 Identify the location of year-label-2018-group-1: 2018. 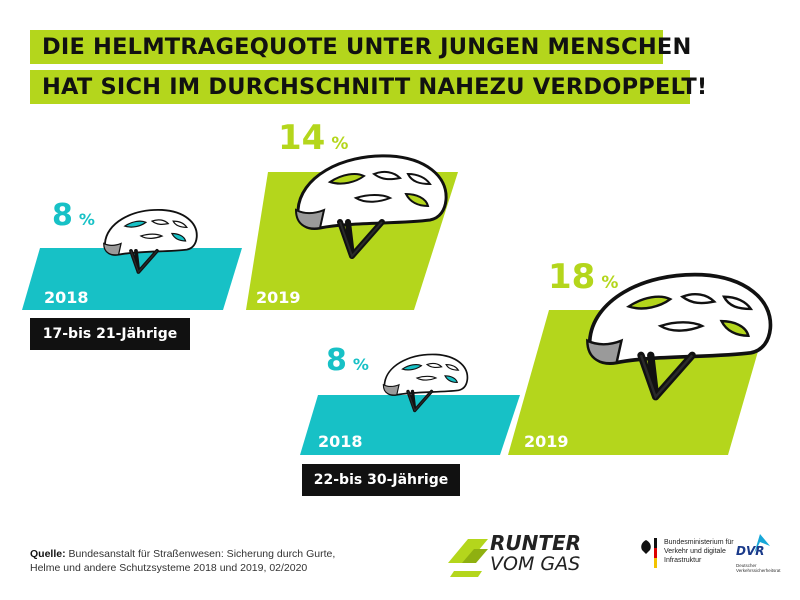
(66, 297).